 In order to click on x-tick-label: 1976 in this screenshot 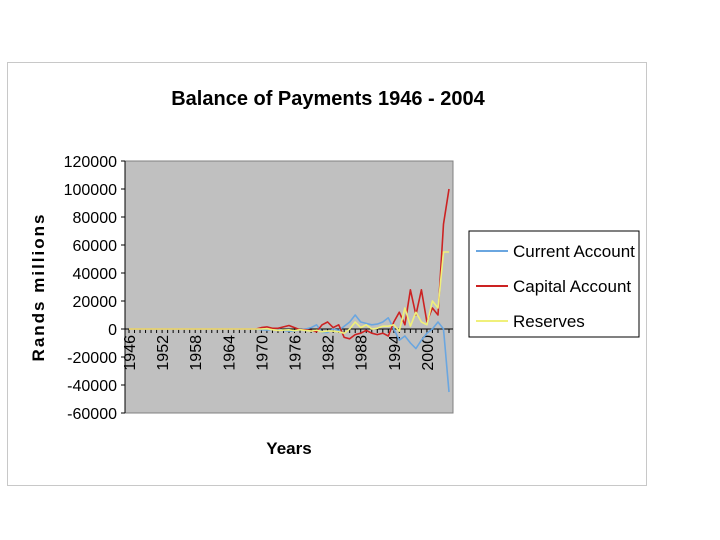, I will do `click(296, 353)`.